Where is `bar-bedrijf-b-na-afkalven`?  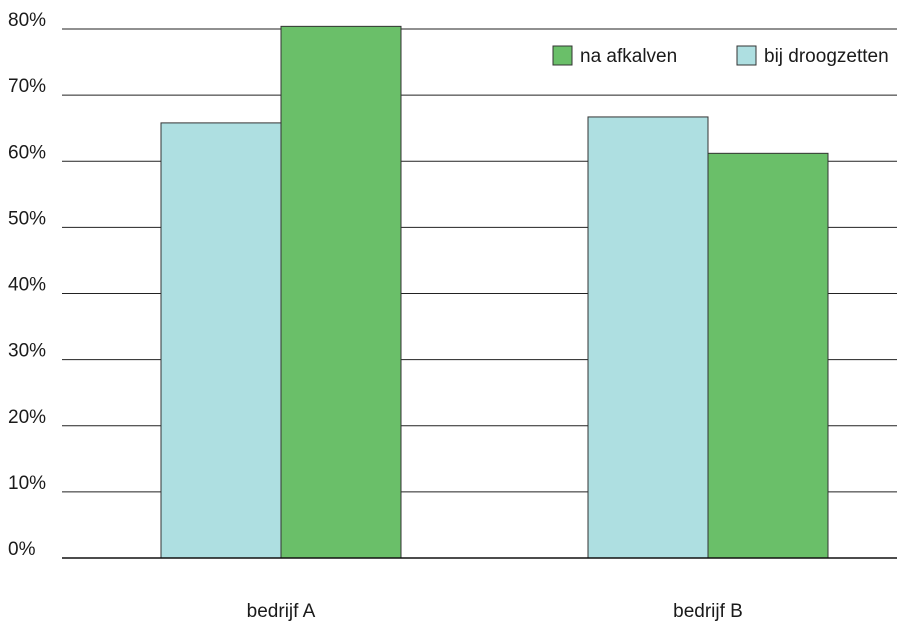 bar-bedrijf-b-na-afkalven is located at coordinates (768, 355).